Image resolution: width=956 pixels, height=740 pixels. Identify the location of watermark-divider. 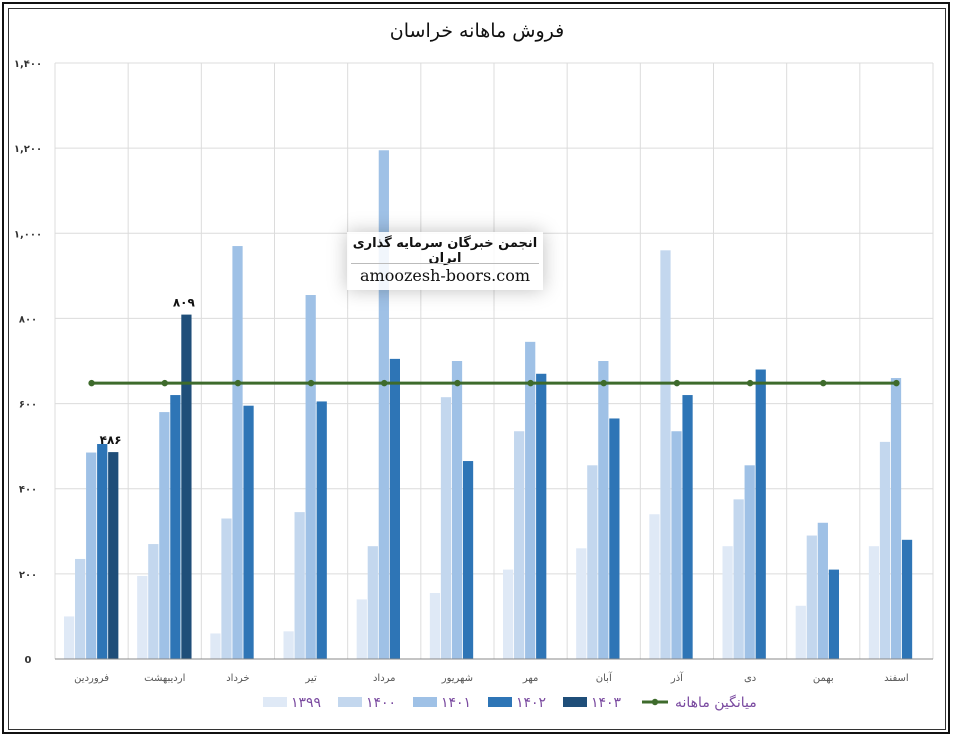
(445, 263).